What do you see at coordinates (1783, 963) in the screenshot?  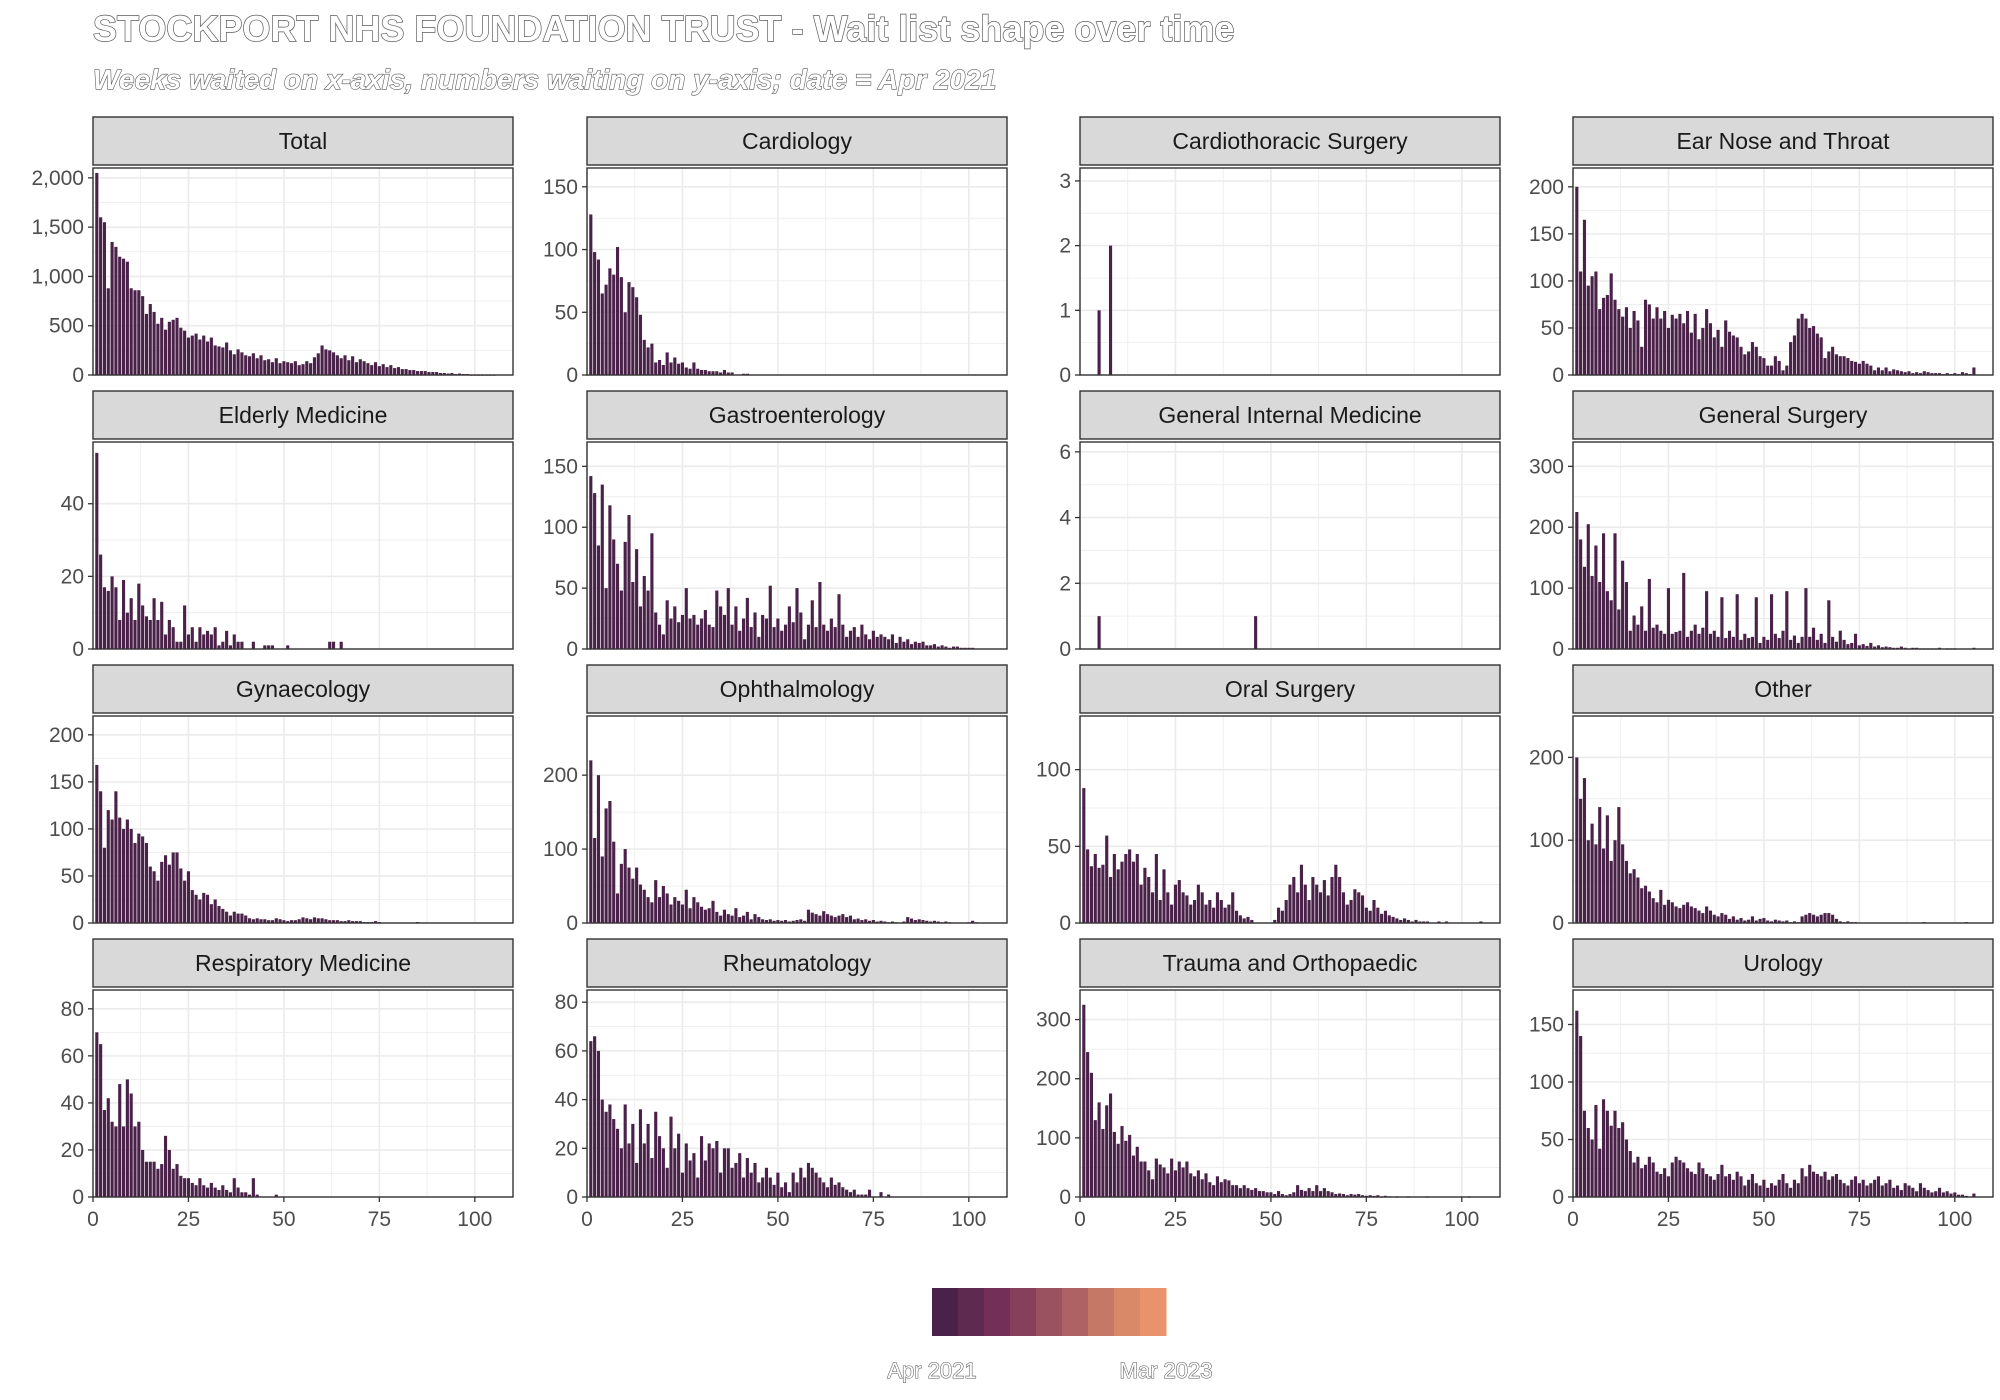 I see `facet-strip` at bounding box center [1783, 963].